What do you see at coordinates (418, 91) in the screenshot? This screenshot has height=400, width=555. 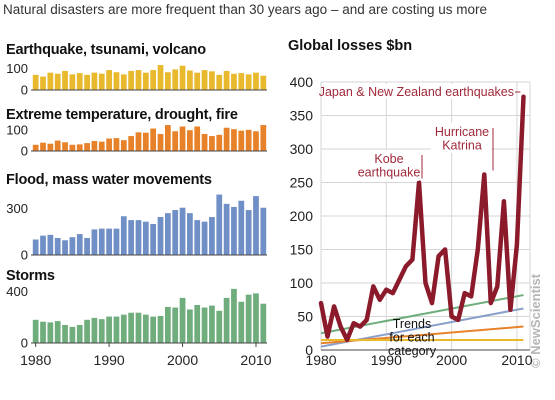 I see `japan-label-bg` at bounding box center [418, 91].